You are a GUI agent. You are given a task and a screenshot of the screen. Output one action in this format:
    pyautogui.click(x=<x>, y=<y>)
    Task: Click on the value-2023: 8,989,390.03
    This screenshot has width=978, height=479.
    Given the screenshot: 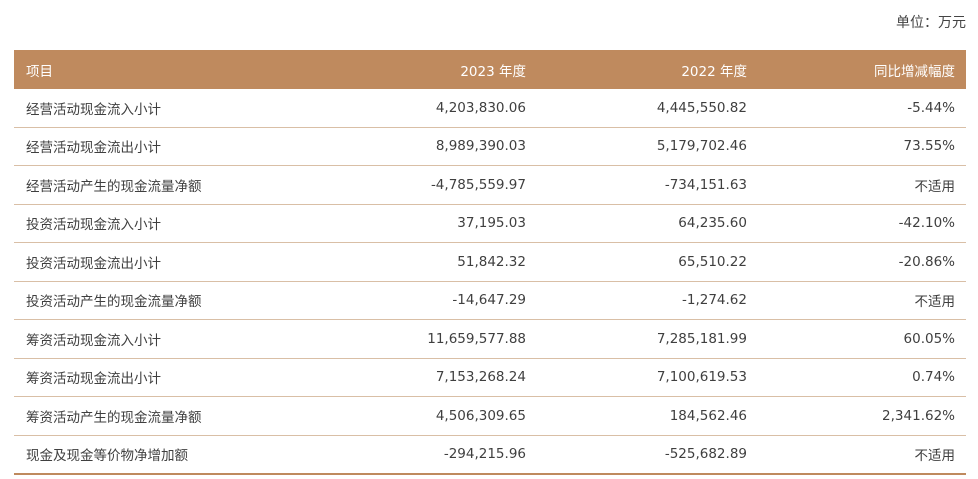 What is the action you would take?
    pyautogui.click(x=426, y=146)
    